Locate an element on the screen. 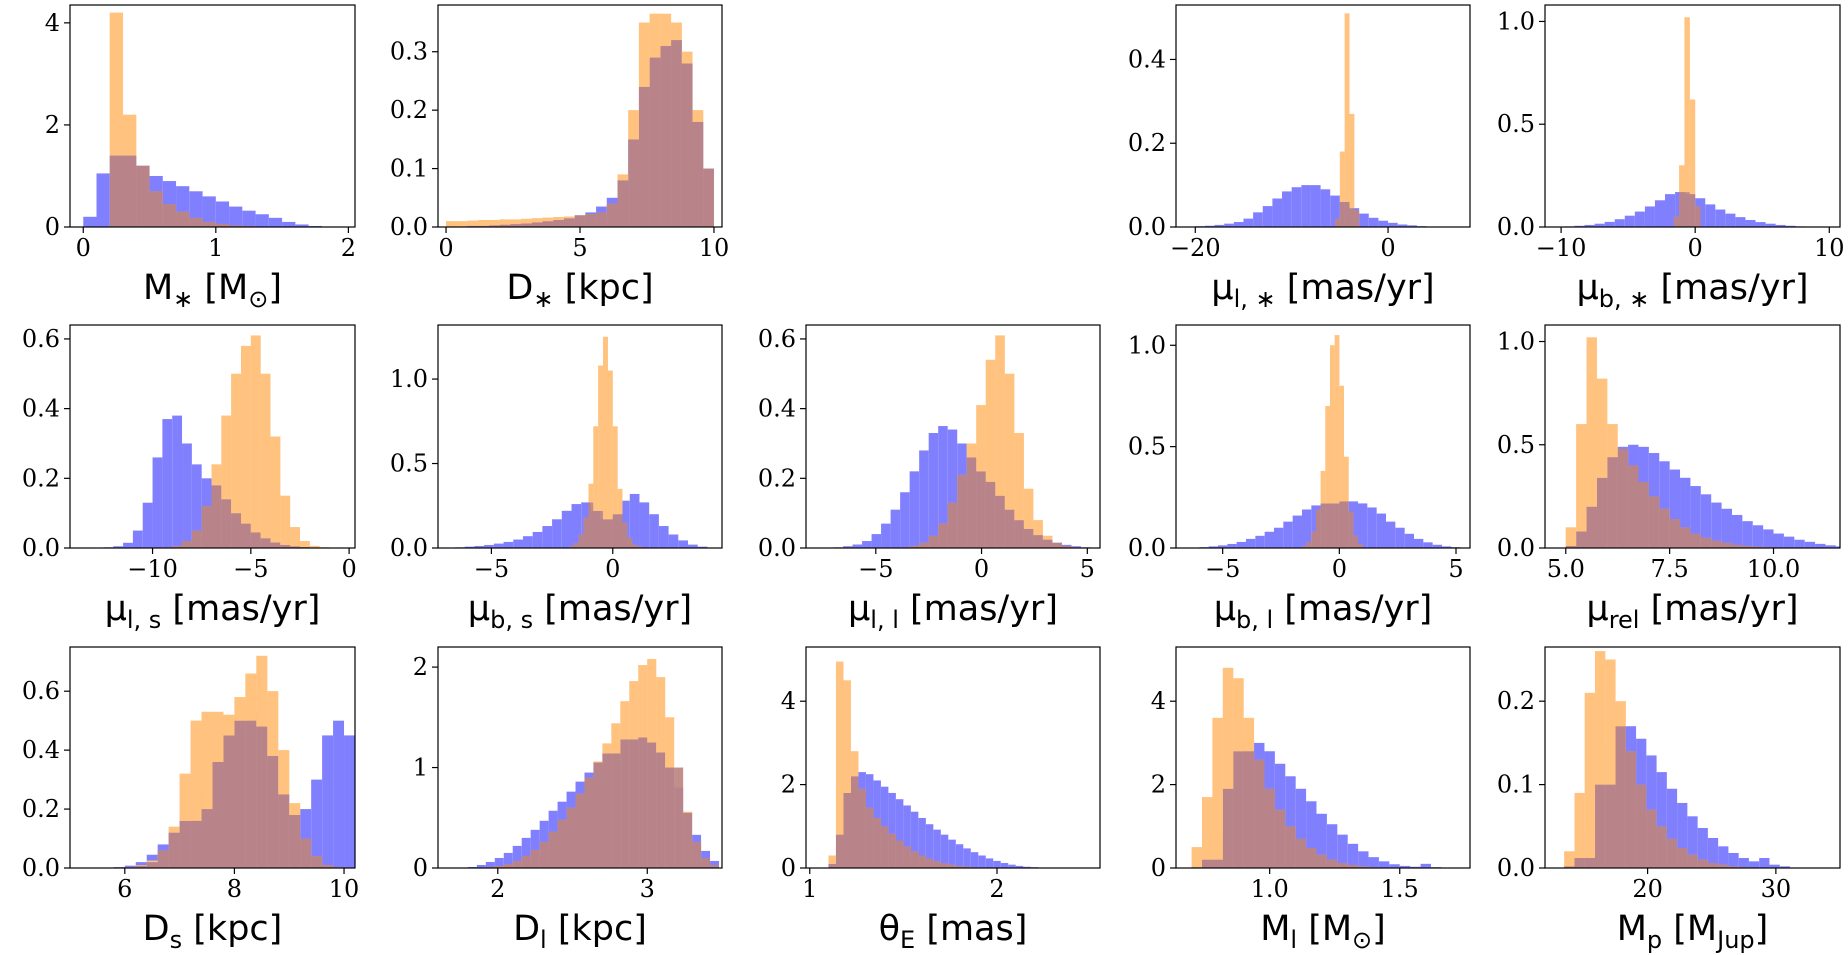 The width and height of the screenshot is (1848, 955). x-tick-label: 2 is located at coordinates (348, 248).